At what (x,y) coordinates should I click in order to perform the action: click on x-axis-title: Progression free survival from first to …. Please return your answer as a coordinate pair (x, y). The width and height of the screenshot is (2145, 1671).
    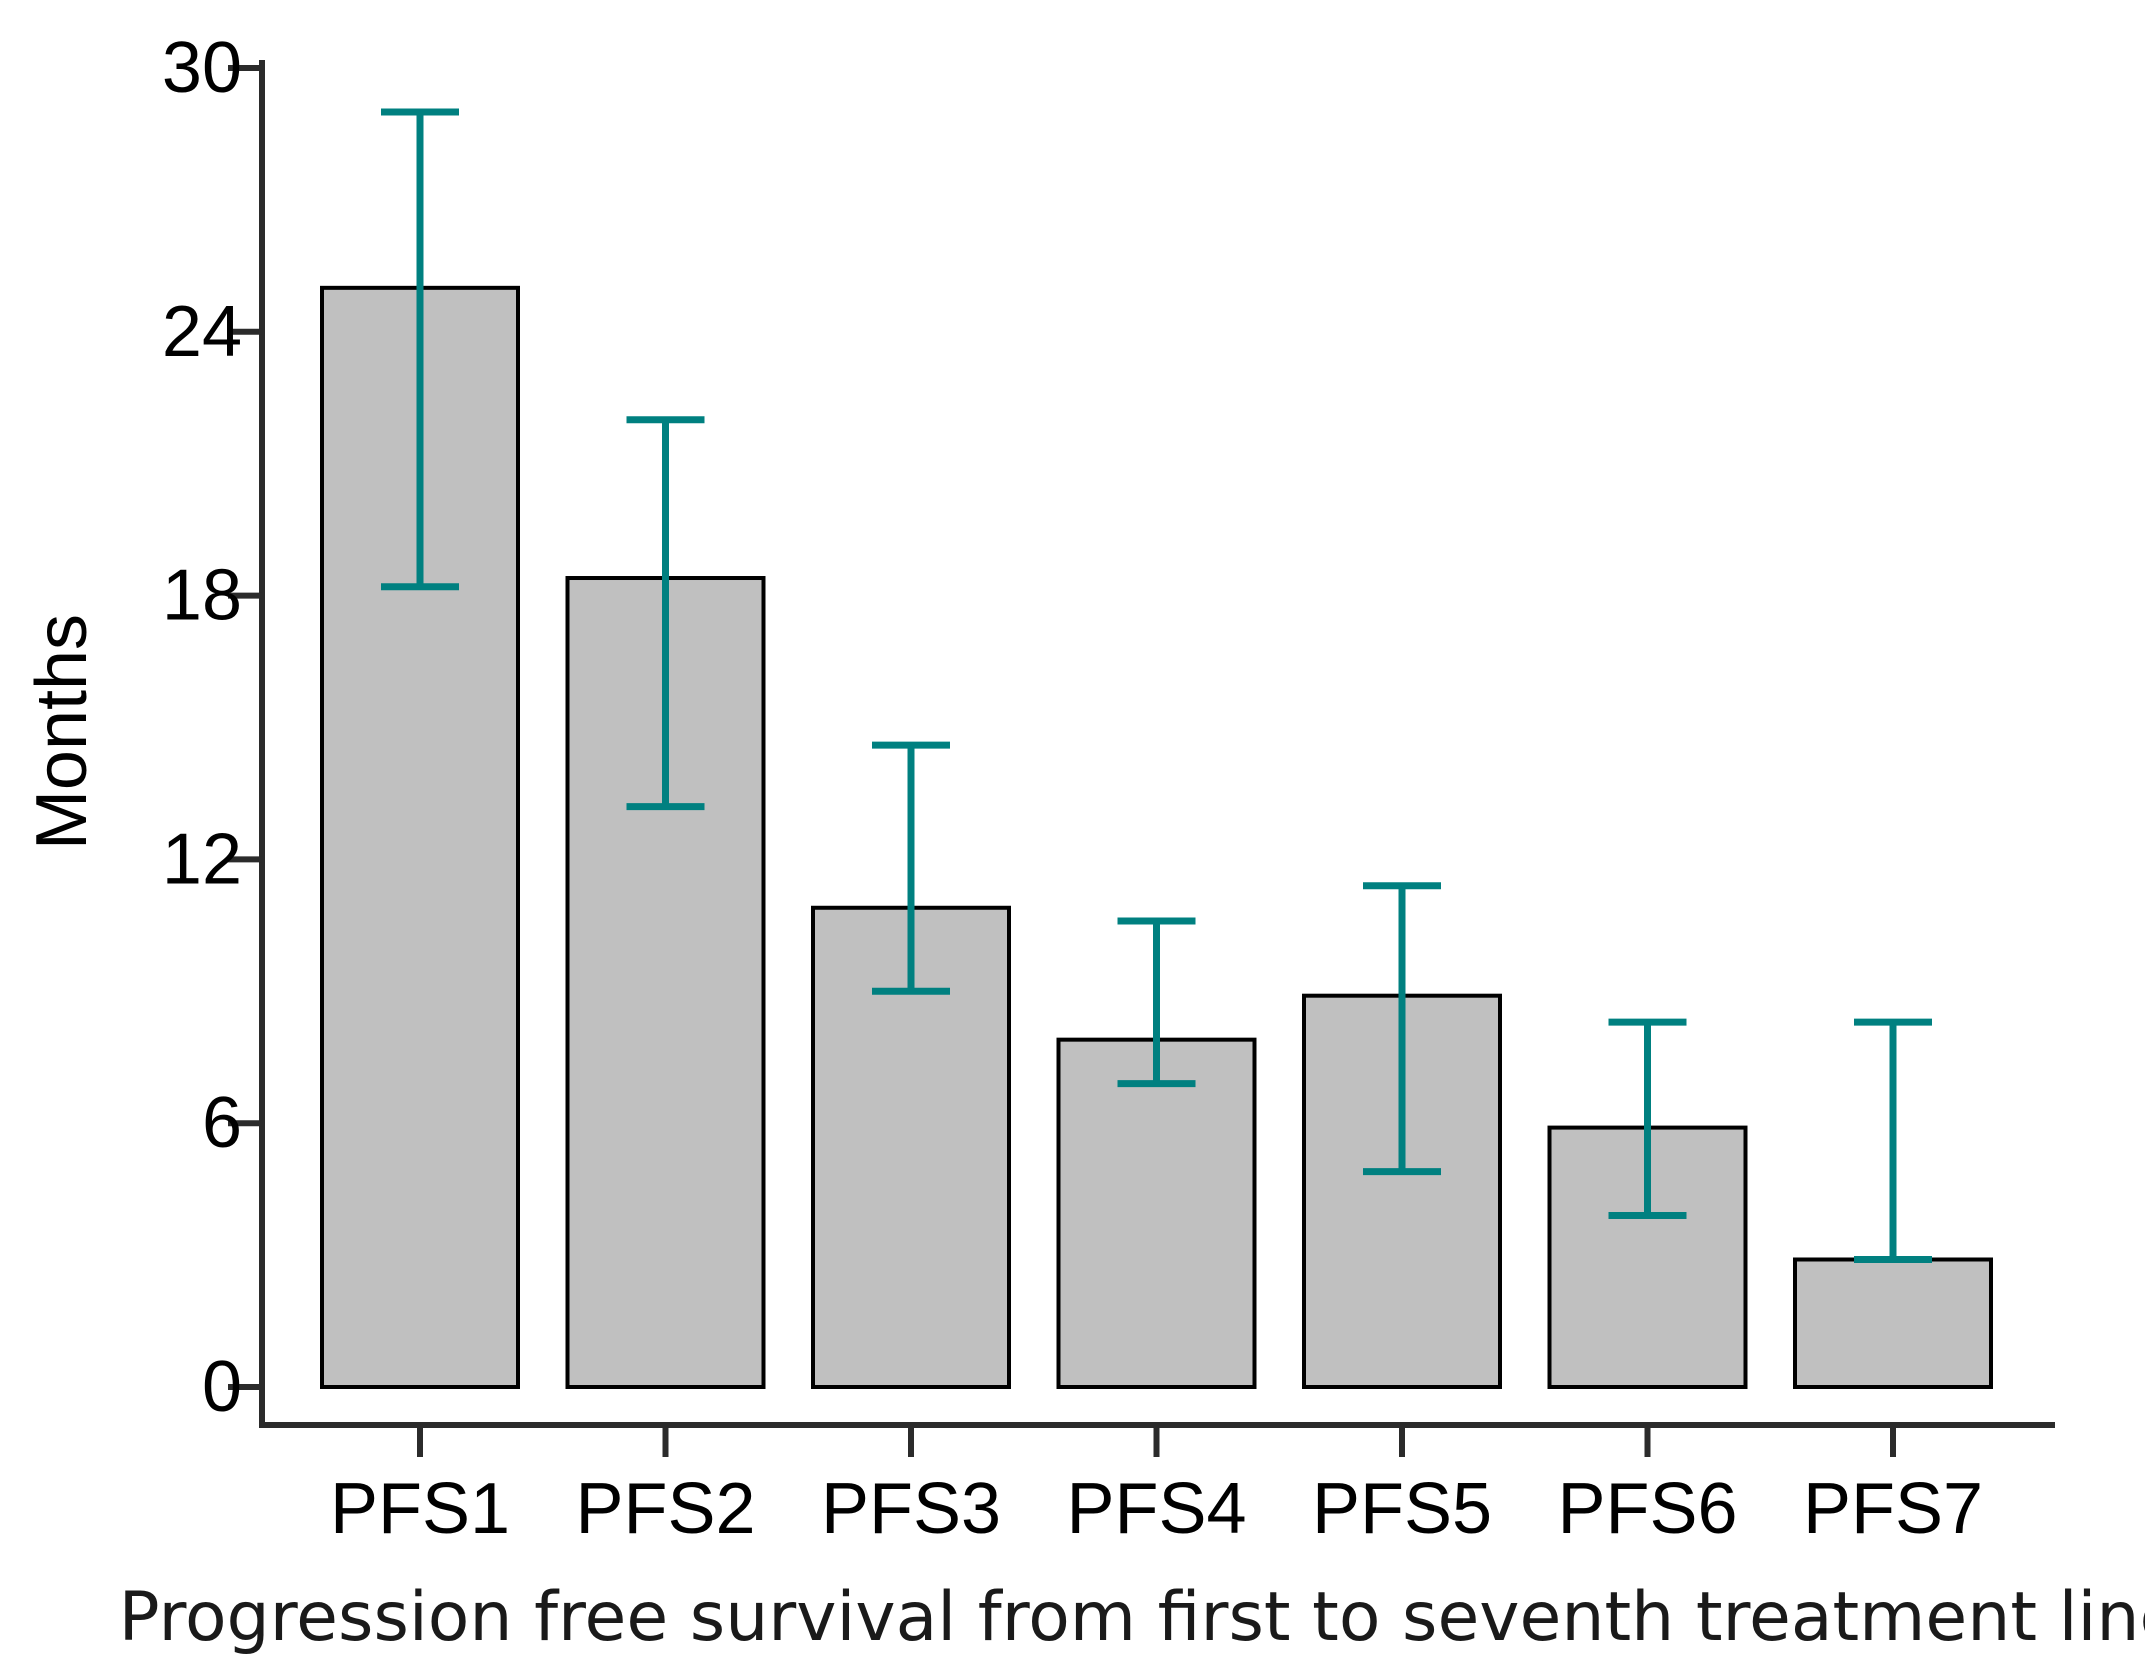
    Looking at the image, I should click on (1132, 1617).